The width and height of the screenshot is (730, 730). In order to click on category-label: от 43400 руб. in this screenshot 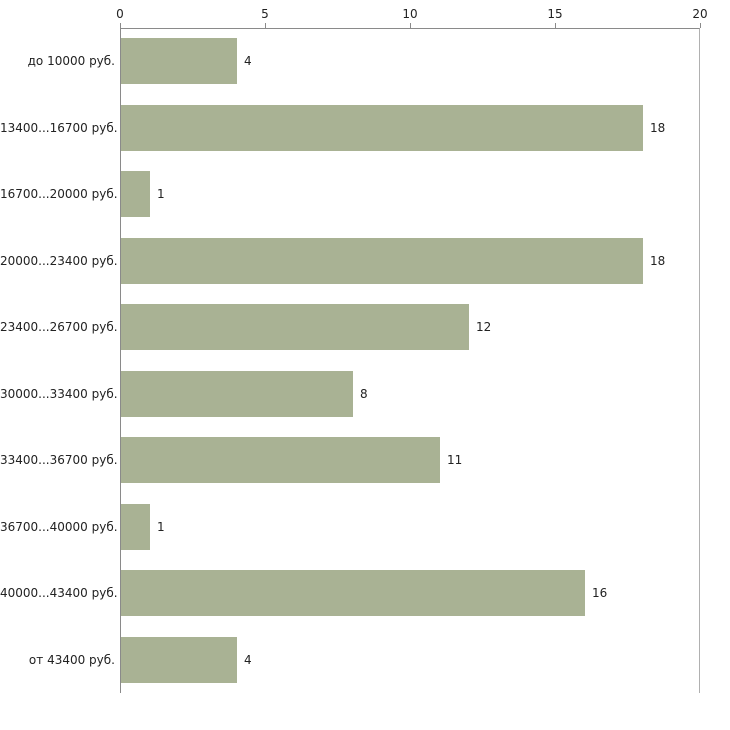, I will do `click(71, 659)`.